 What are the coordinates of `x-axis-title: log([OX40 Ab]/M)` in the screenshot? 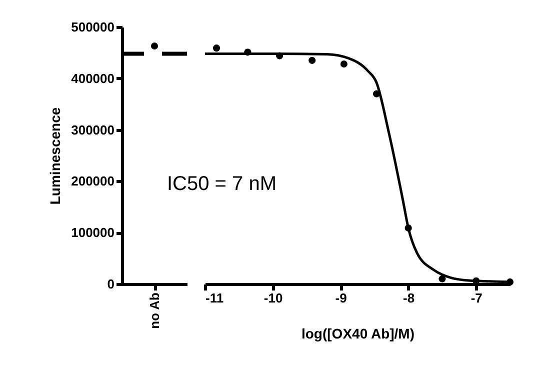 It's located at (358, 334).